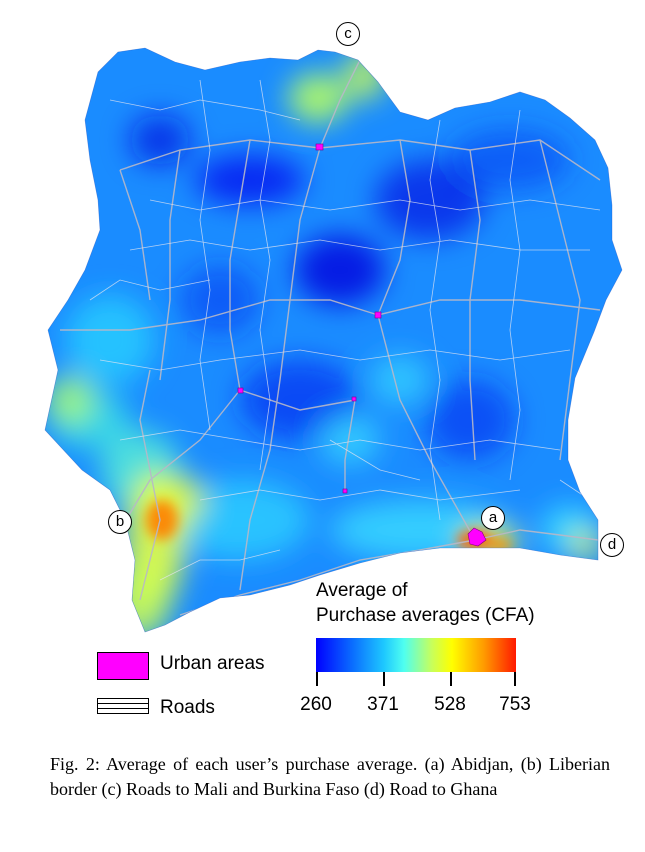 The height and width of the screenshot is (852, 645). Describe the element at coordinates (123, 706) in the screenshot. I see `roads-swatch` at that location.